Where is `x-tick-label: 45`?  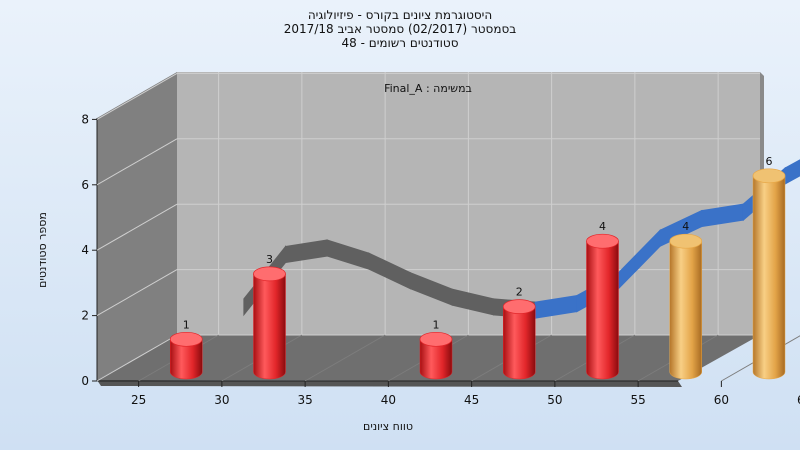 x-tick-label: 45 is located at coordinates (471, 400).